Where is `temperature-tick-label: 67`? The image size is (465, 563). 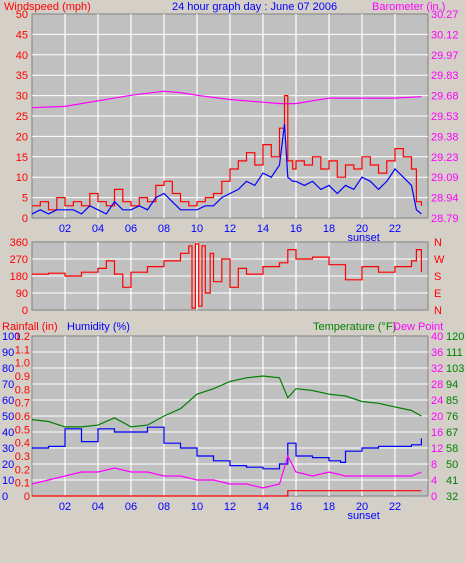 temperature-tick-label: 67 is located at coordinates (452, 433).